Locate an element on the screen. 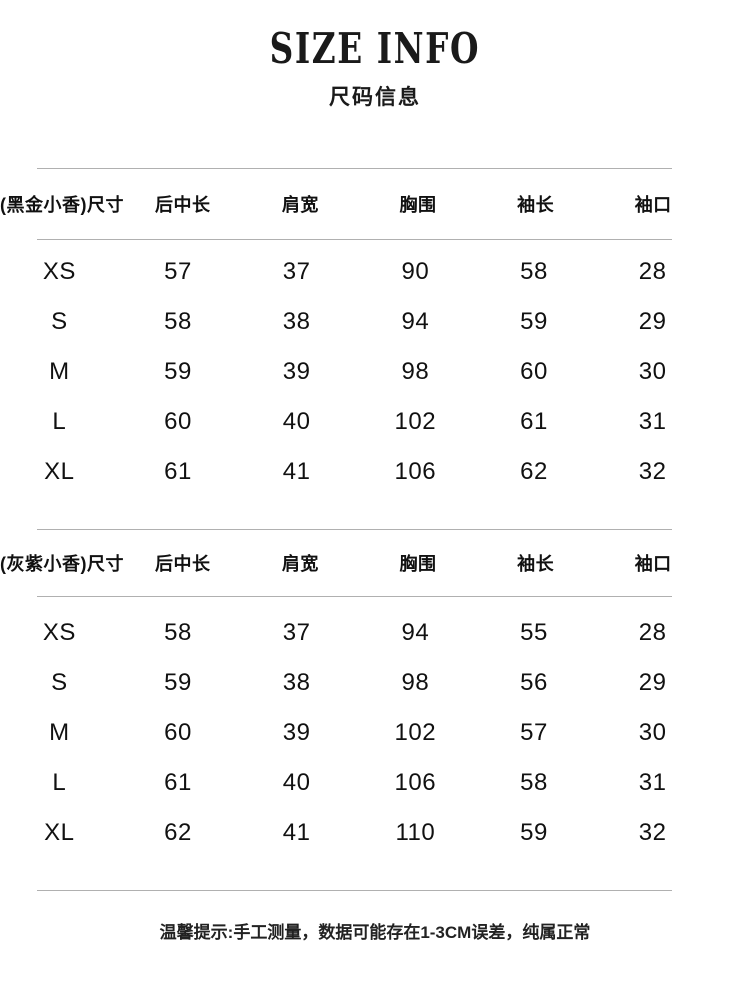 This screenshot has width=750, height=984. table-row: S 59 38 98 56 29 is located at coordinates (356, 683).